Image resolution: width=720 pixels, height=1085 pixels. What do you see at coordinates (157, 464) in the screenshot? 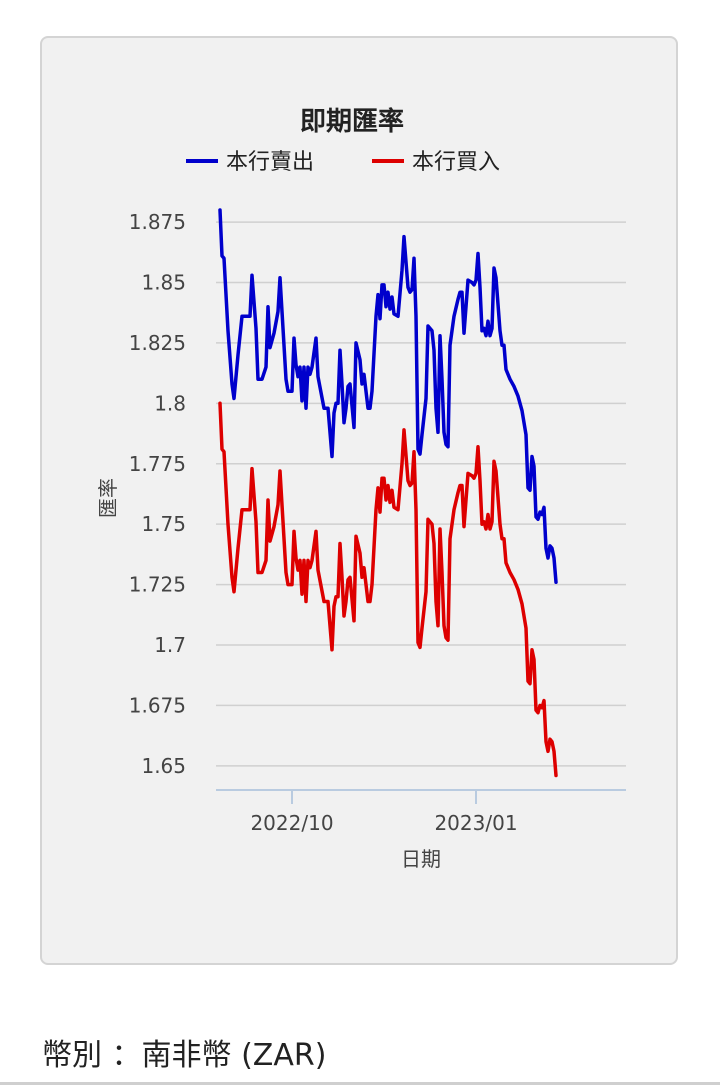
I see `y-tick-label: 1.775` at bounding box center [157, 464].